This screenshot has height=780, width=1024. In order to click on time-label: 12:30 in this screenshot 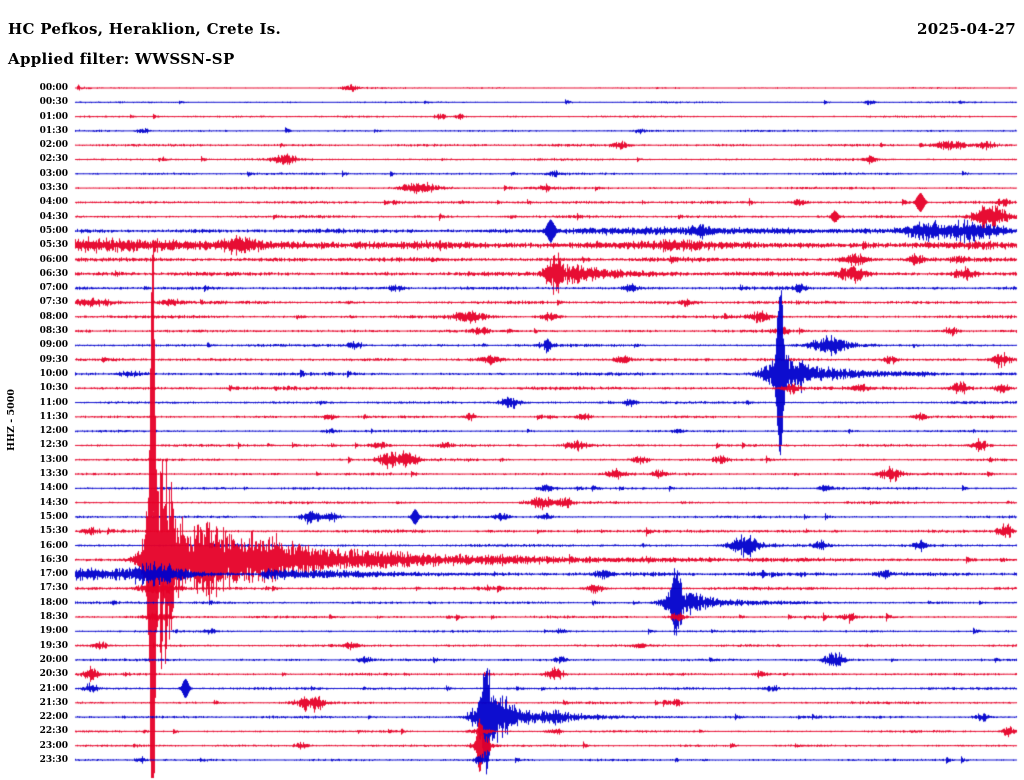, I will do `click(53, 445)`.